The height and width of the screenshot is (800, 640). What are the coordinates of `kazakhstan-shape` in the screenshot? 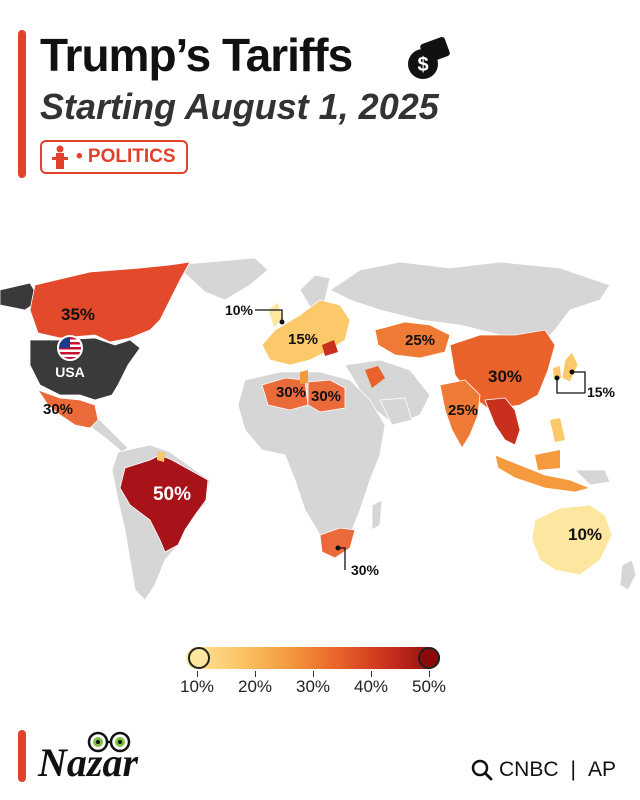 It's located at (412, 340).